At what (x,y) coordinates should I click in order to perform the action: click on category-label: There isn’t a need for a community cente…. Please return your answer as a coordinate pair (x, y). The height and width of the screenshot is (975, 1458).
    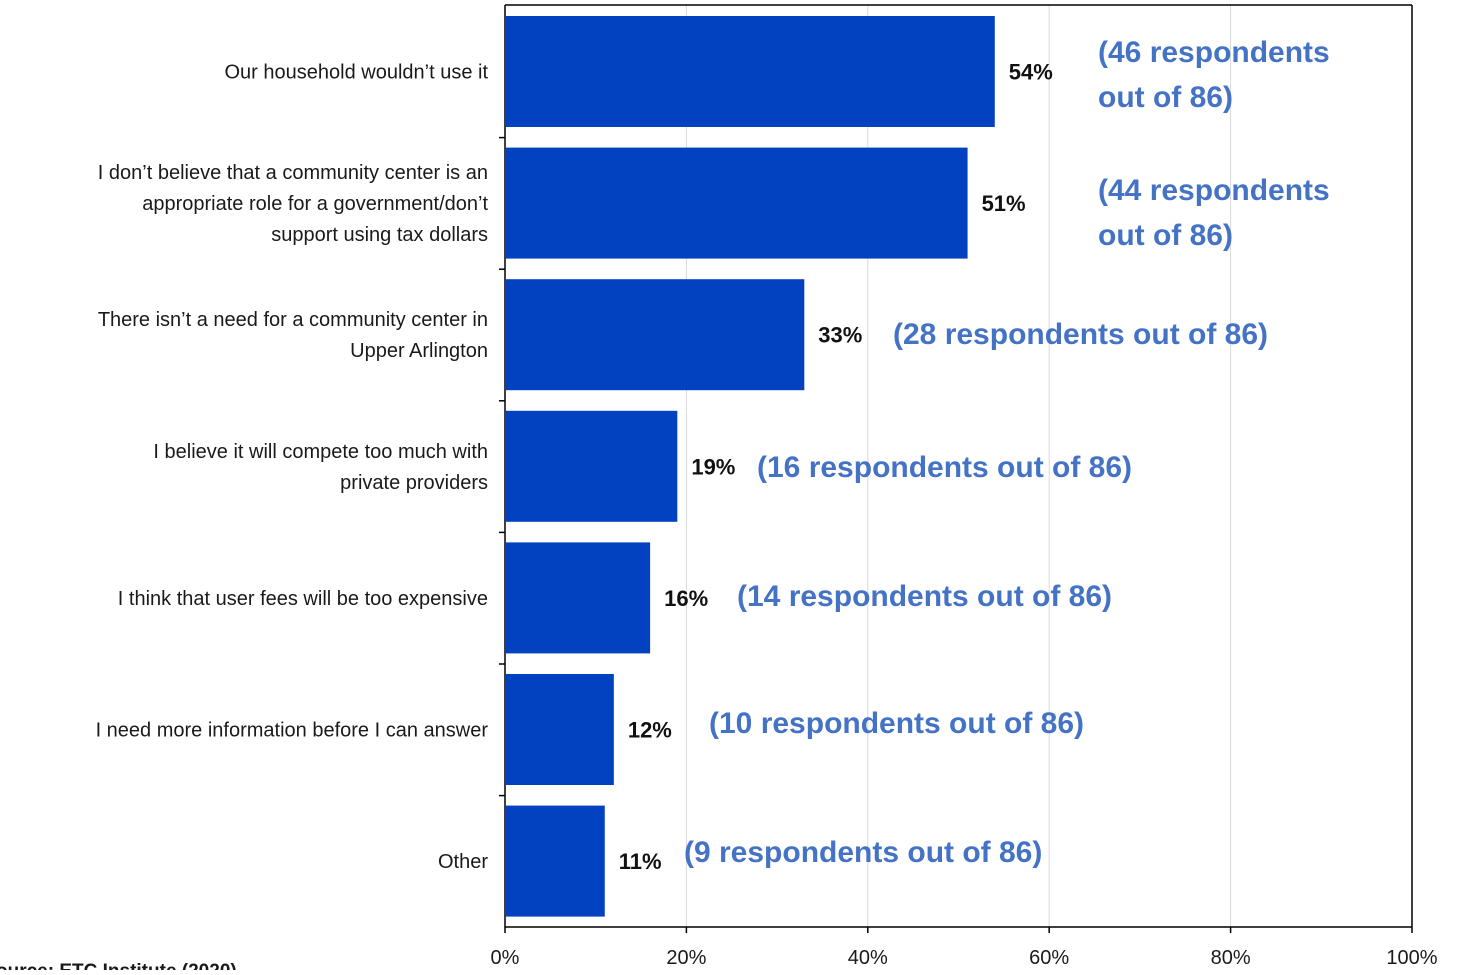
    Looking at the image, I should click on (293, 320).